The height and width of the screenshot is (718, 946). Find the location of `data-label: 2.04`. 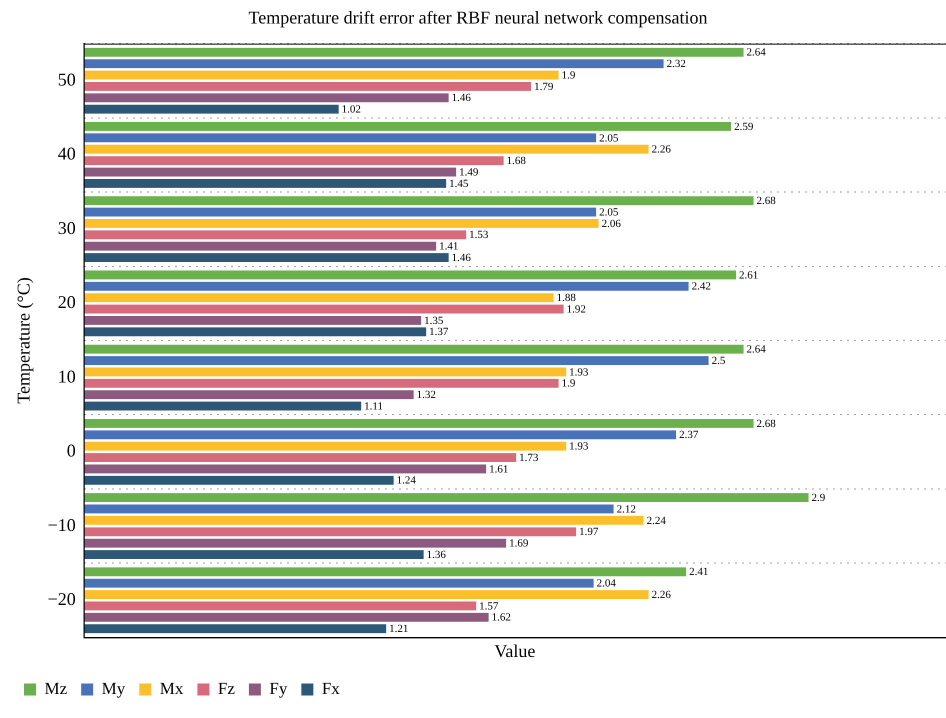

data-label: 2.04 is located at coordinates (606, 584).